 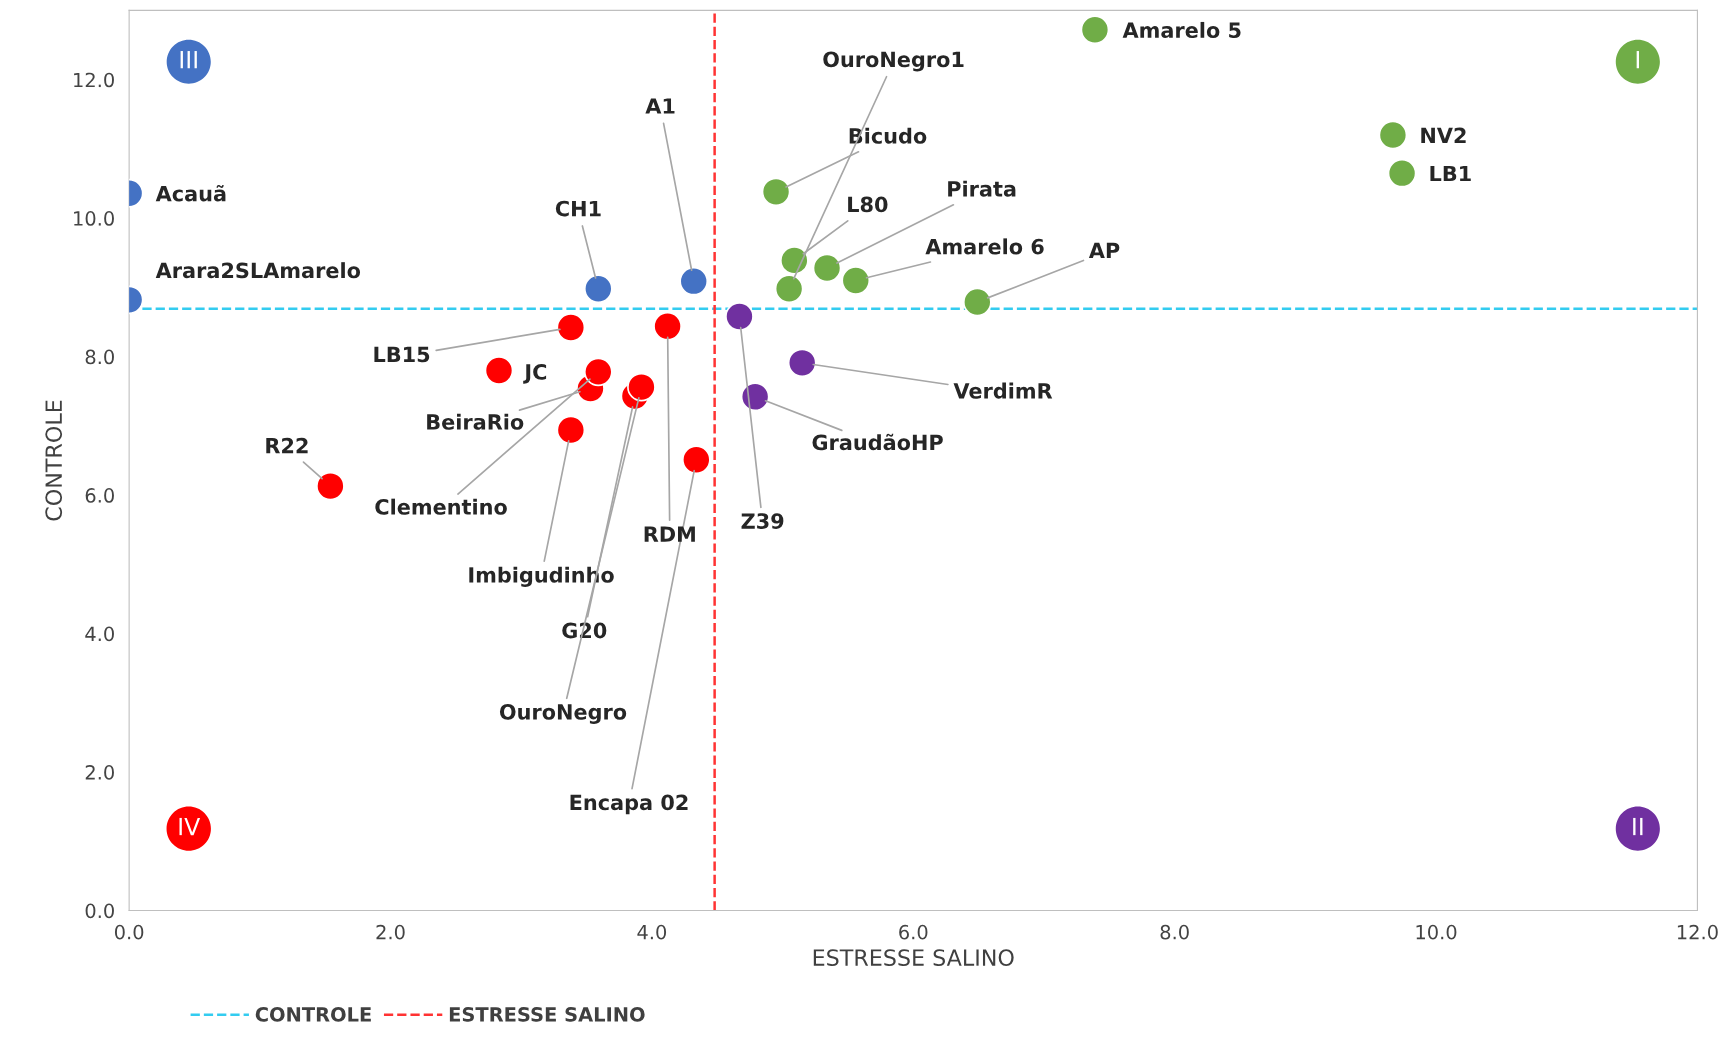 What do you see at coordinates (893, 61) in the screenshot?
I see `data-label: OuroNegro1` at bounding box center [893, 61].